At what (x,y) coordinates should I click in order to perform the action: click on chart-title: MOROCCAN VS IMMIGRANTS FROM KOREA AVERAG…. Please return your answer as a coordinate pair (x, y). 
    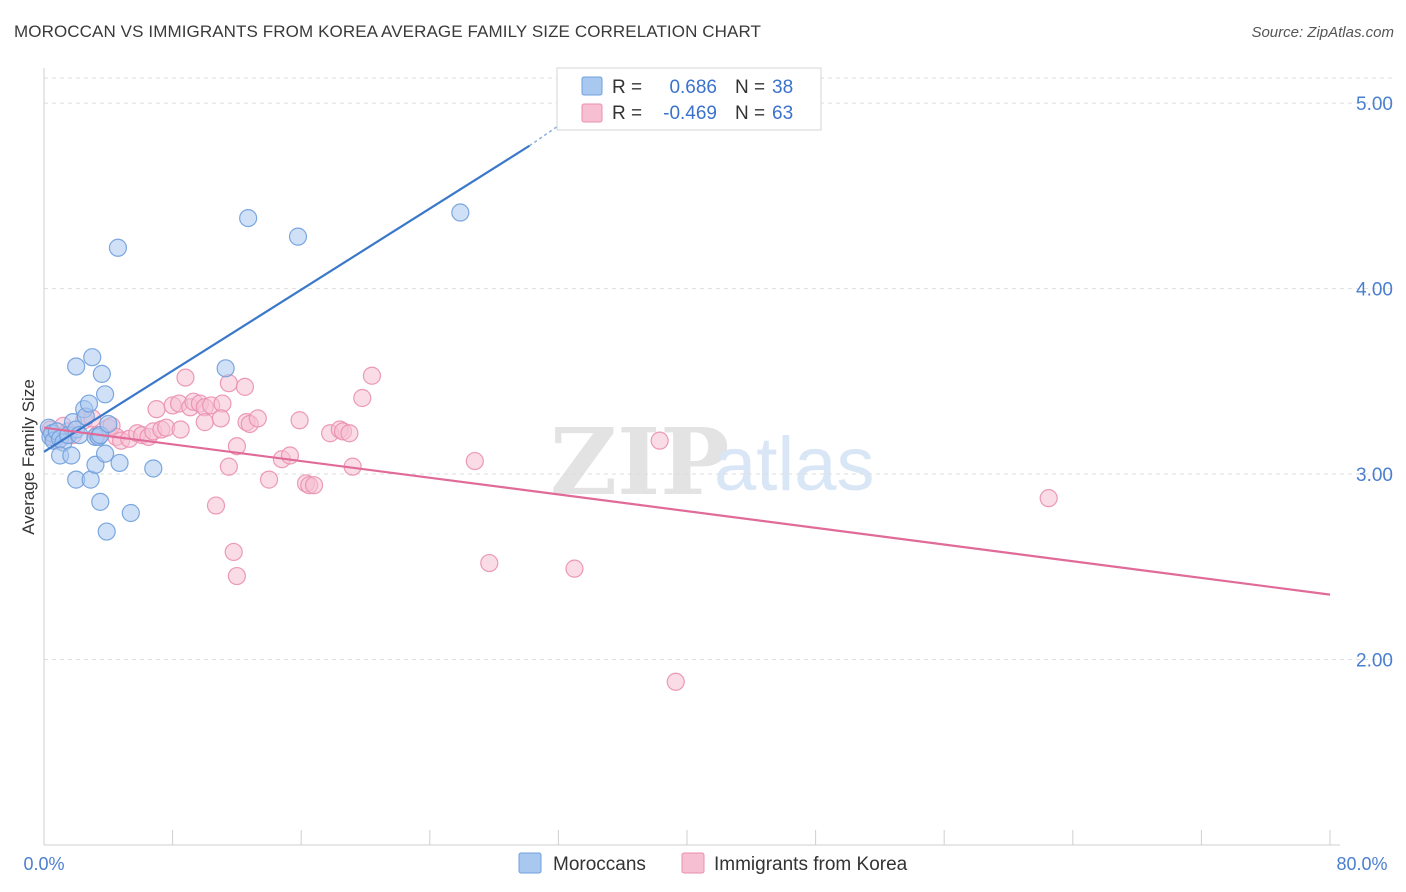
    Looking at the image, I should click on (388, 31).